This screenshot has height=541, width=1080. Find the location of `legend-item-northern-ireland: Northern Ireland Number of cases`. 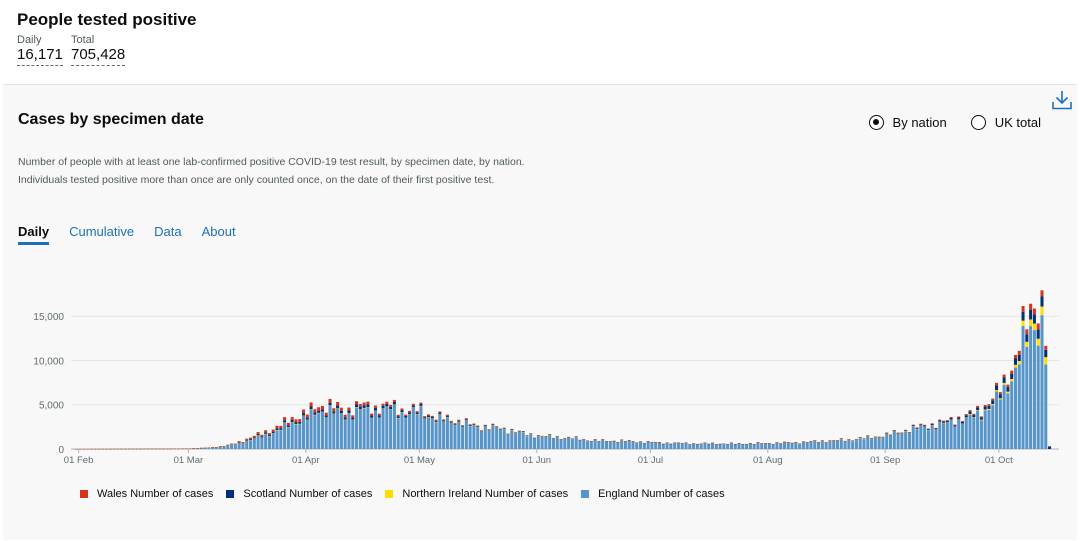

legend-item-northern-ireland: Northern Ireland Number of cases is located at coordinates (476, 494).